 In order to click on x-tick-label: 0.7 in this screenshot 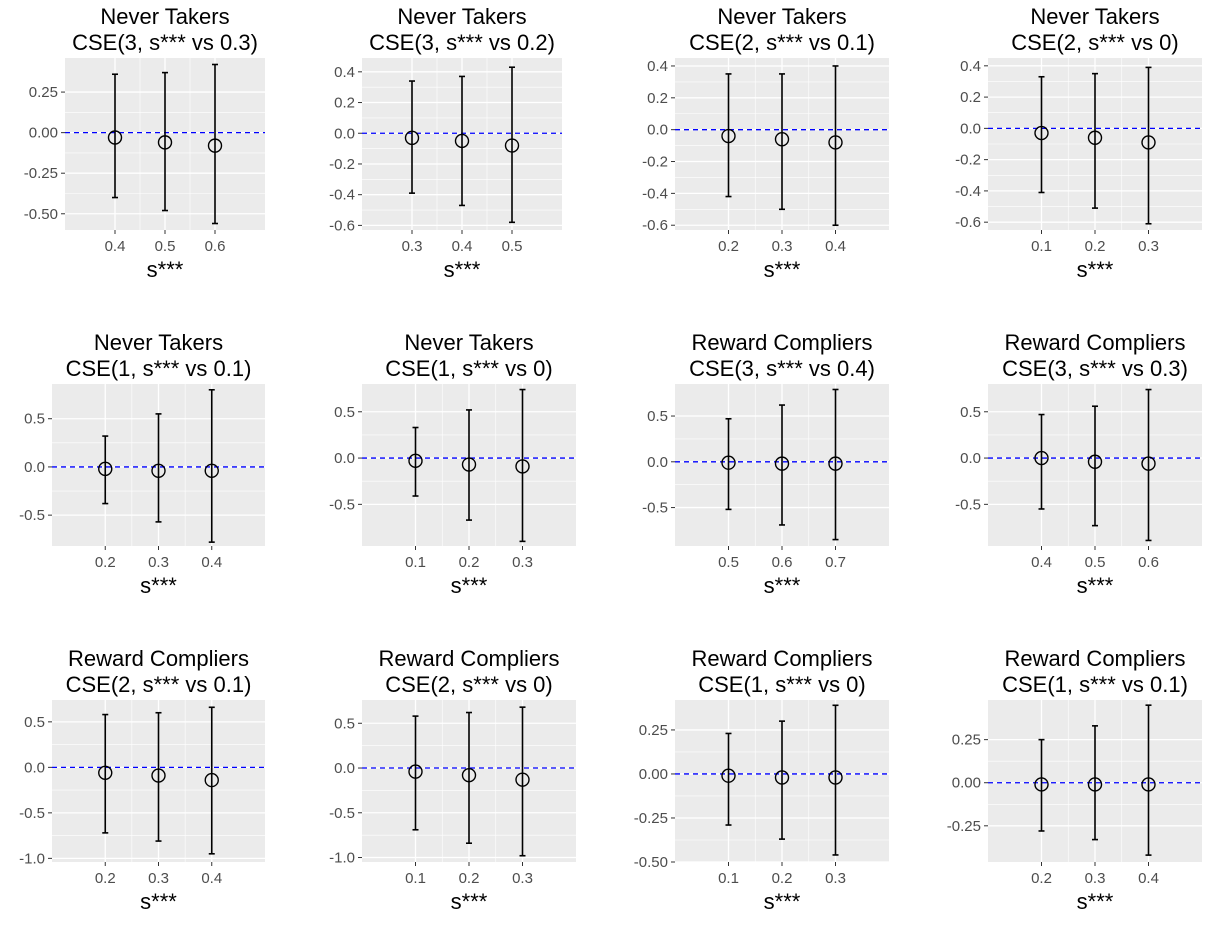, I will do `click(835, 562)`.